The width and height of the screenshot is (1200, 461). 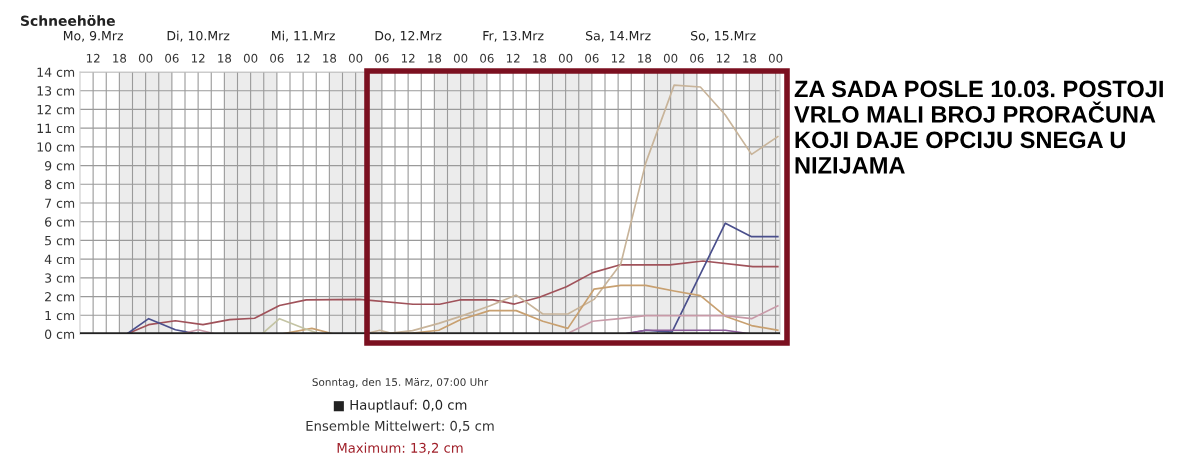 What do you see at coordinates (59, 259) in the screenshot?
I see `y-tick-label: 4 cm` at bounding box center [59, 259].